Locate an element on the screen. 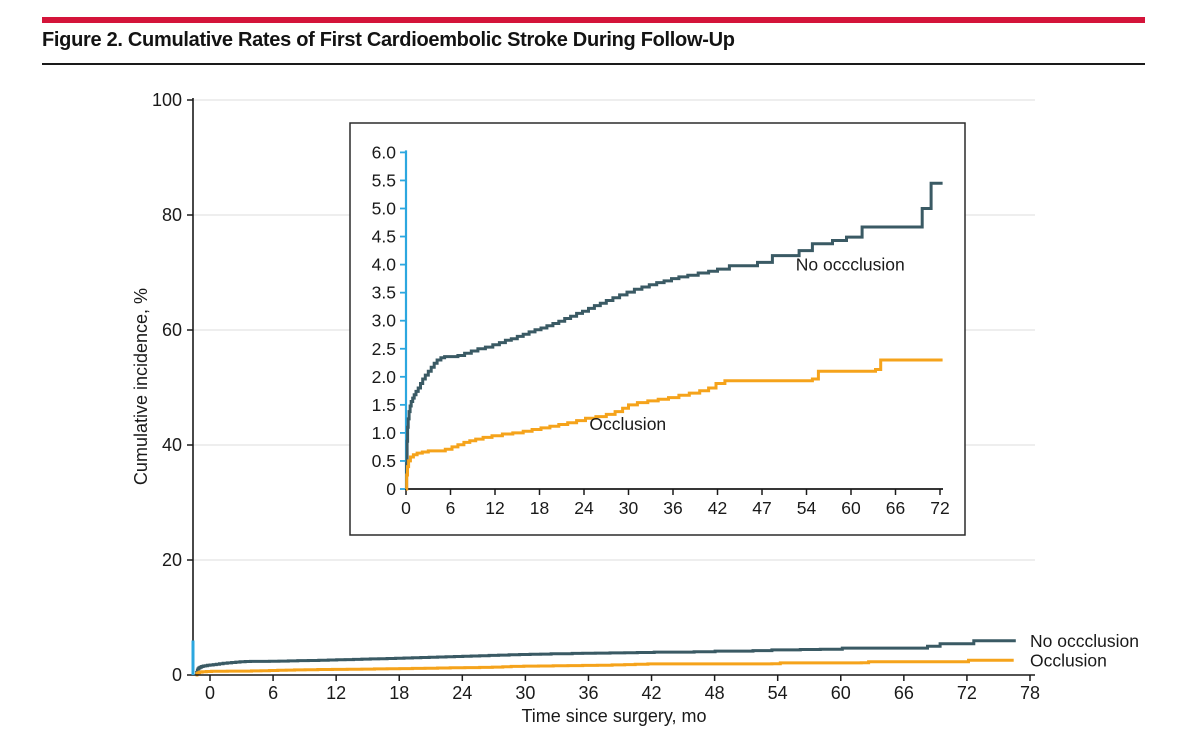 Image resolution: width=1200 pixels, height=735 pixels. inset-x-tick-label: 72 is located at coordinates (939, 508).